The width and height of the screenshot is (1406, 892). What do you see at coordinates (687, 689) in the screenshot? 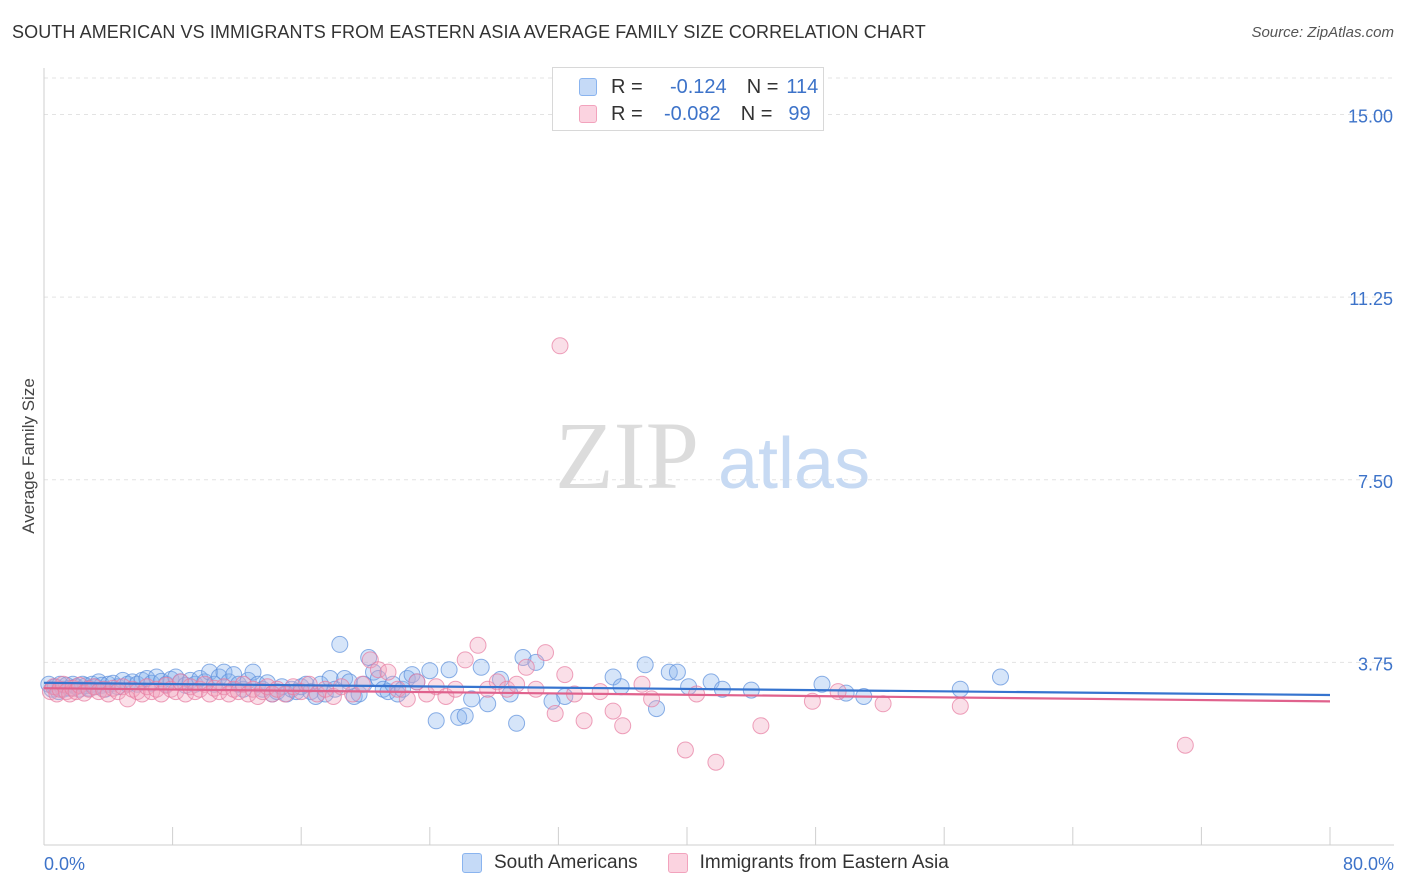
I see `trend-line-south-americans` at bounding box center [687, 689].